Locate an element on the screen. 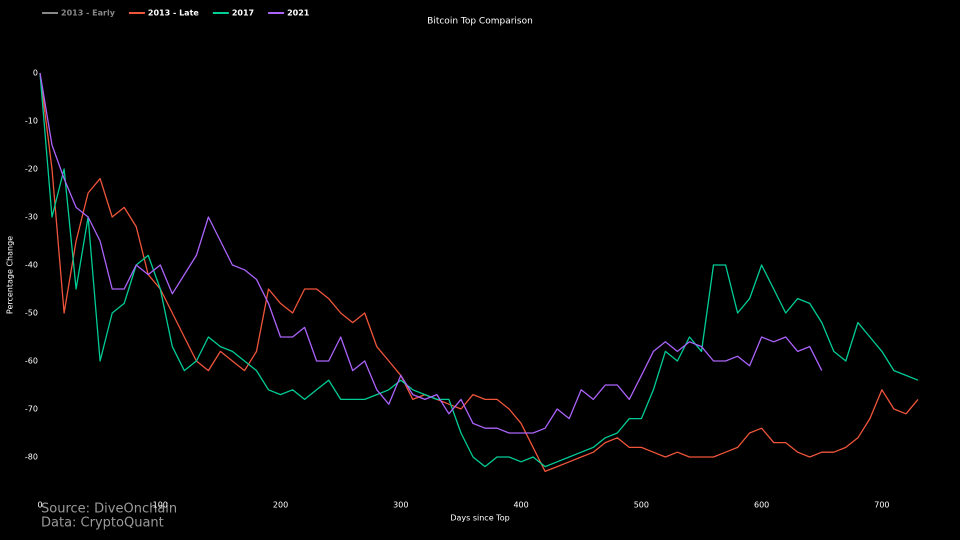 Image resolution: width=960 pixels, height=540 pixels. y-tick-label: -80 is located at coordinates (31, 457).